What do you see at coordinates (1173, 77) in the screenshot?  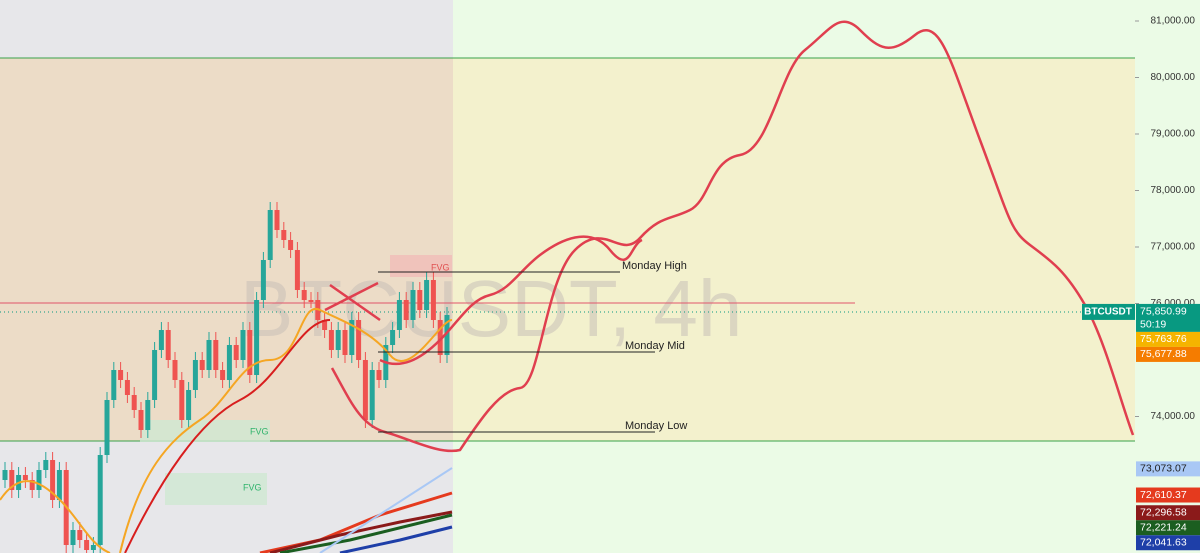 I see `price-label: 80,000.00` at bounding box center [1173, 77].